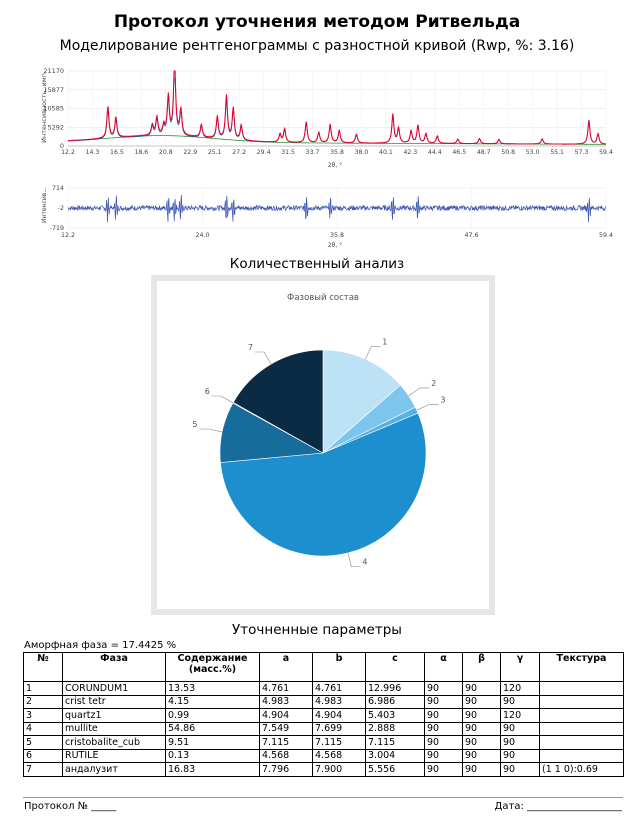  I want to click on table-cell: RUTILE, so click(114, 755).